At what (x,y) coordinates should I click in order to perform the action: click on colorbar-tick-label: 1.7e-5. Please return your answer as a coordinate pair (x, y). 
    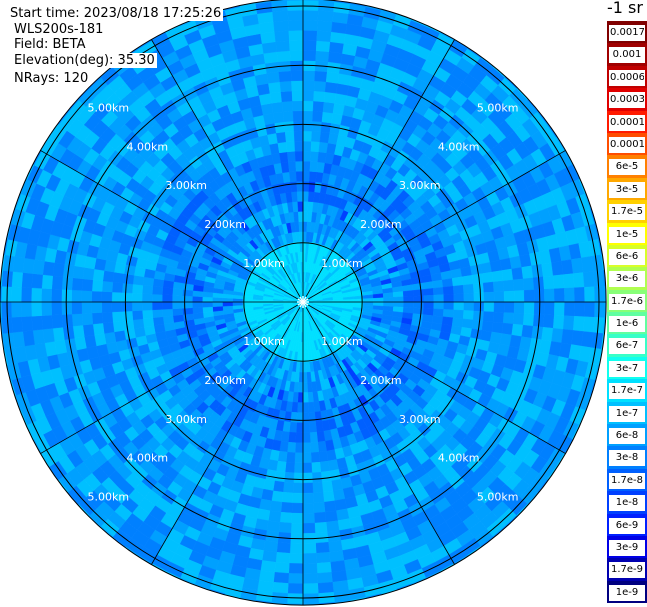
    Looking at the image, I should click on (627, 212).